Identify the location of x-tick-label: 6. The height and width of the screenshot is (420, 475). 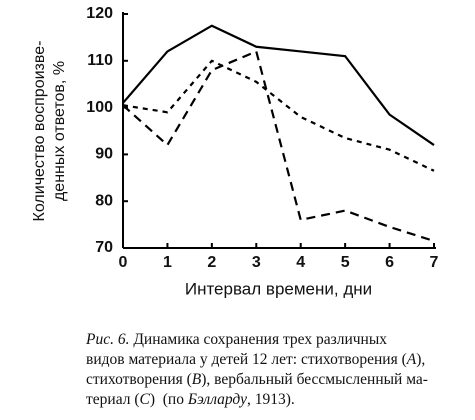
(389, 262).